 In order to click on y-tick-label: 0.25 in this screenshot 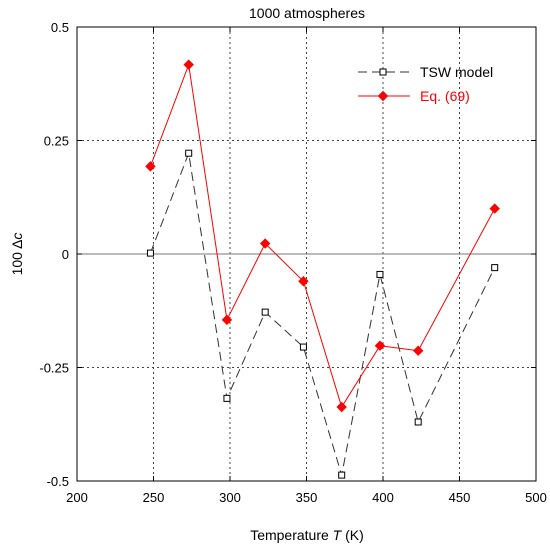, I will do `click(56, 141)`.